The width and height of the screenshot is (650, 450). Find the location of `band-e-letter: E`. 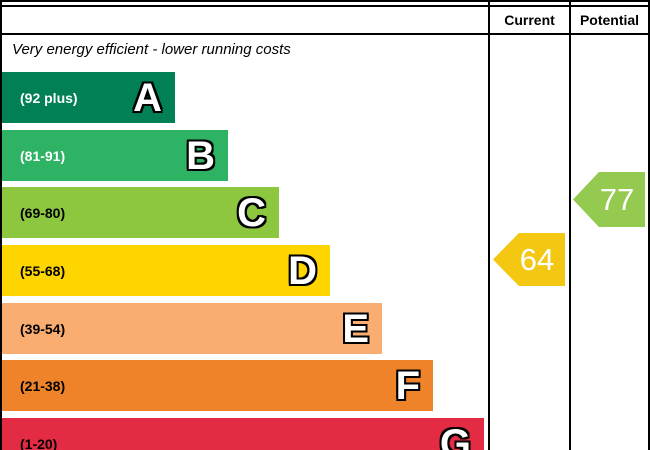

band-e-letter: E is located at coordinates (355, 328).